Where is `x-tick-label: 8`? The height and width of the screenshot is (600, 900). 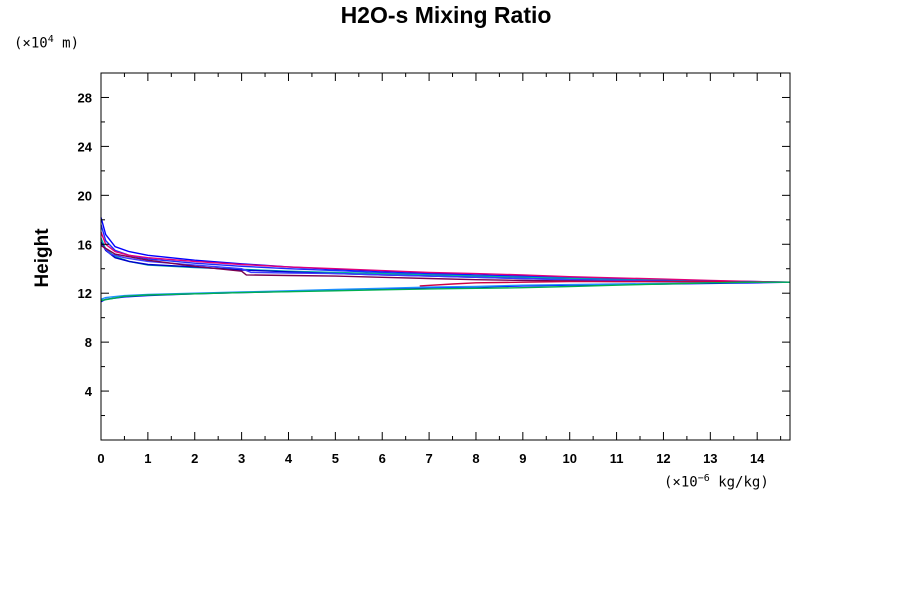 x-tick-label: 8 is located at coordinates (475, 458).